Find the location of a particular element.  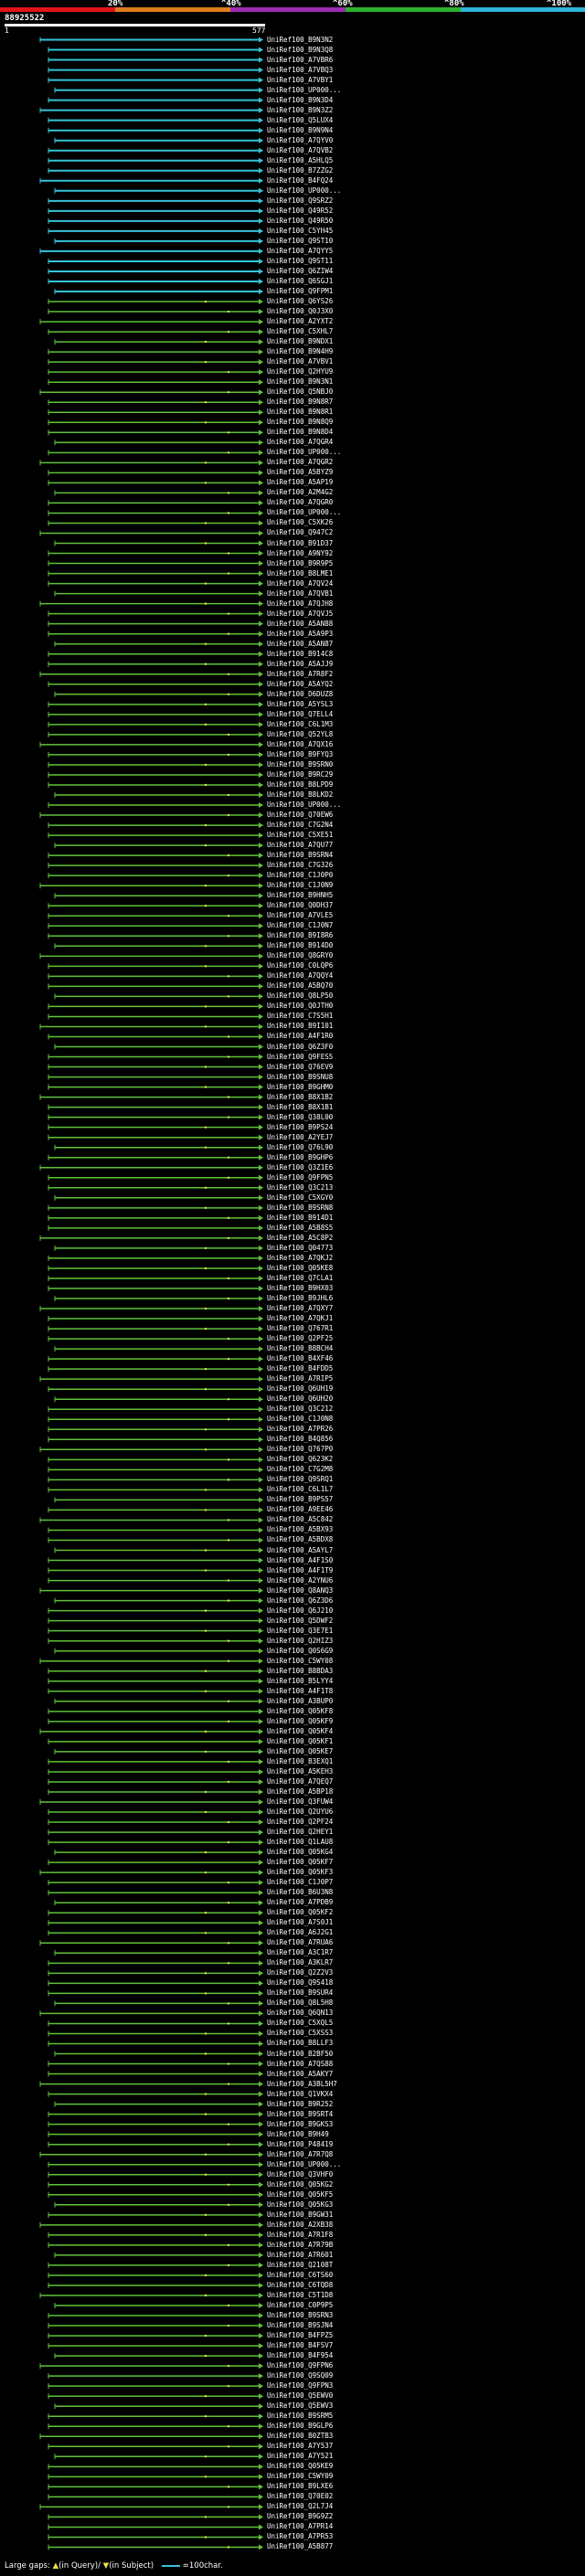

hit-label-link: UniRef100_Q05KF9 is located at coordinates (300, 1720).